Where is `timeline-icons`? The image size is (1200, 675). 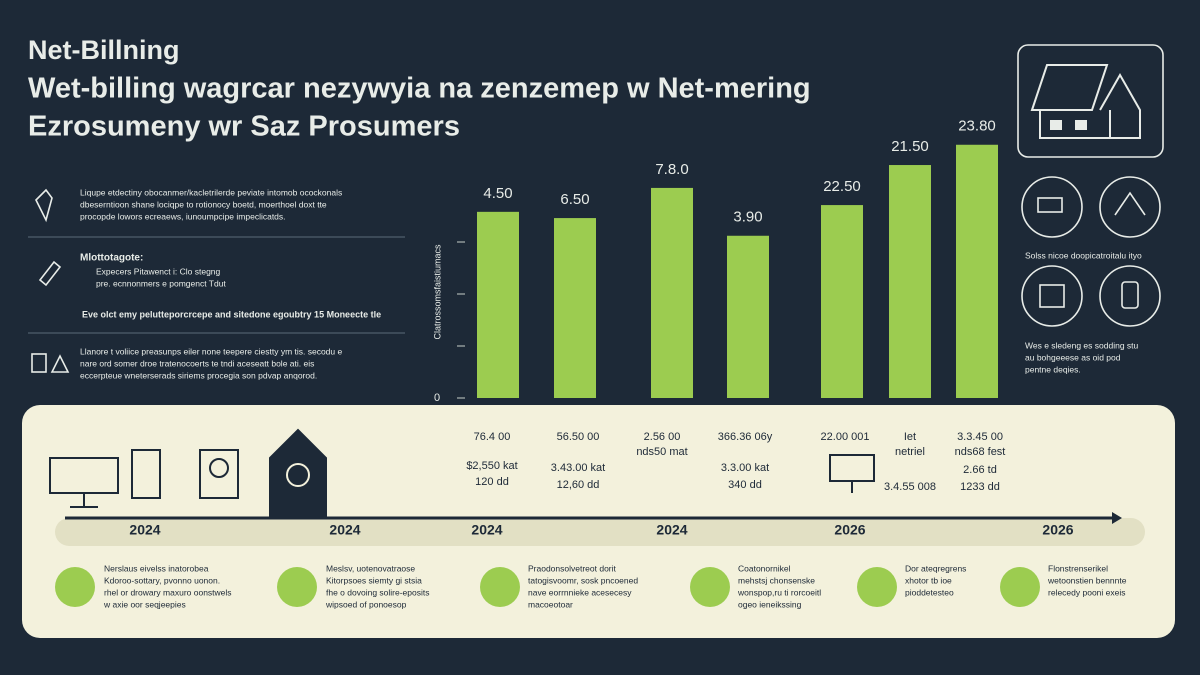 timeline-icons is located at coordinates (462, 473).